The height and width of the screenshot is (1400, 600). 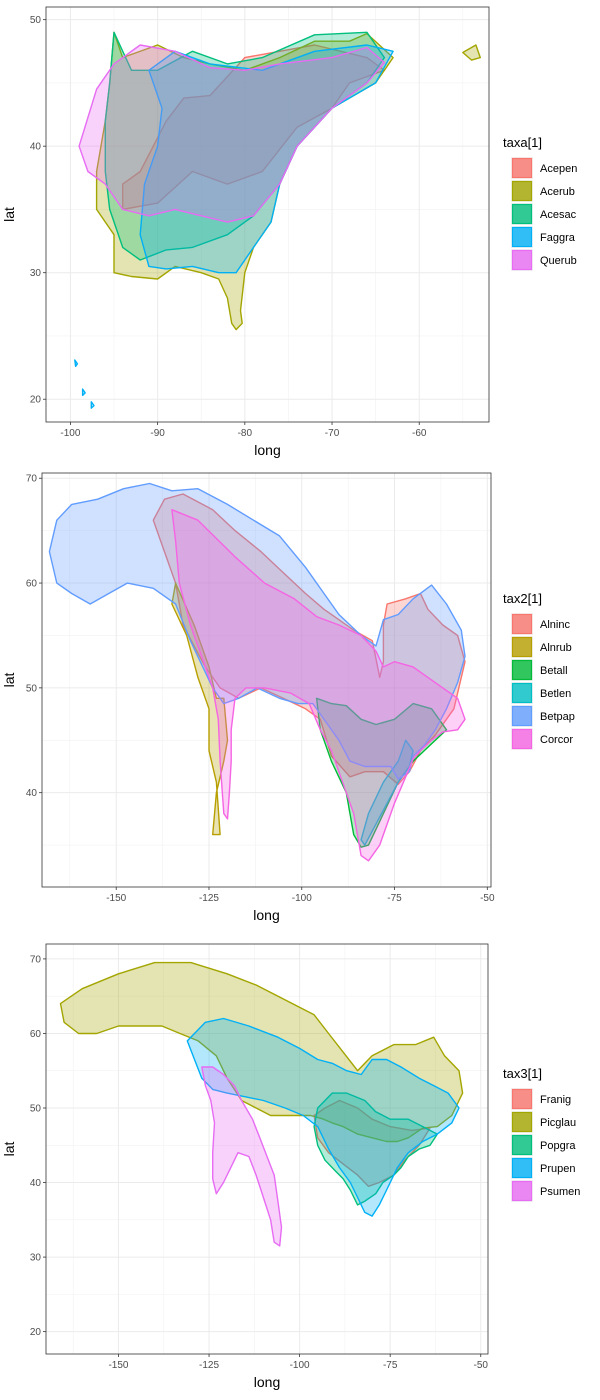 I want to click on range-polygon-querub, so click(x=232, y=133).